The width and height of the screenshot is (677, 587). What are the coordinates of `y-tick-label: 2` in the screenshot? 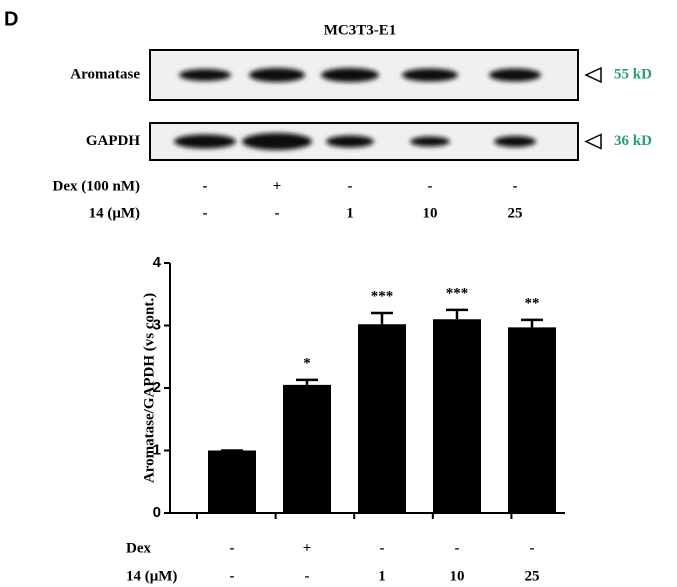 It's located at (157, 387).